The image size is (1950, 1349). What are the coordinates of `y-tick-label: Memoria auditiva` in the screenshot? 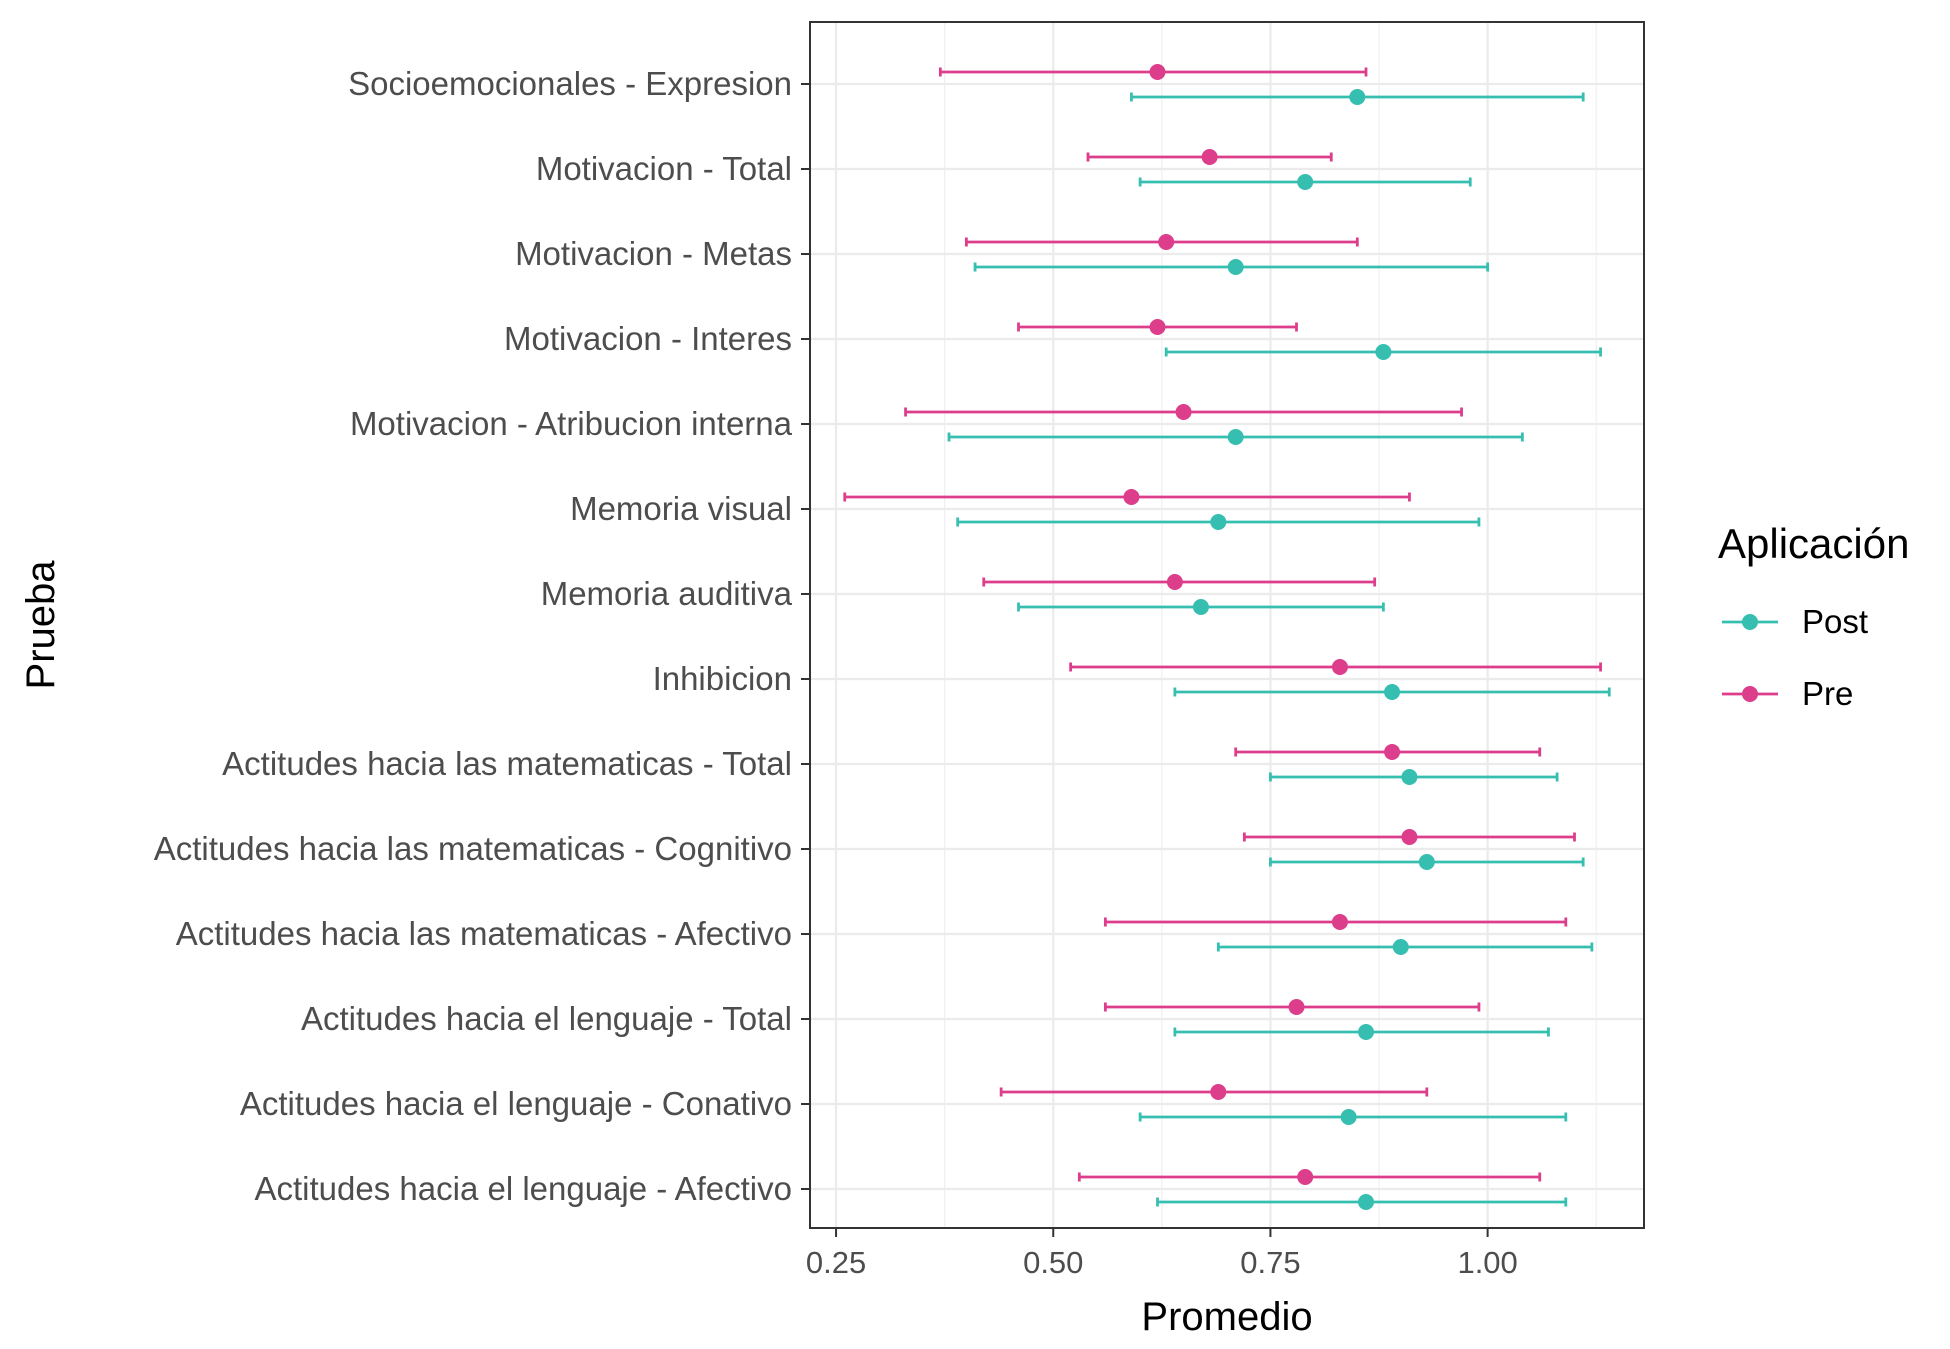 It's located at (667, 593).